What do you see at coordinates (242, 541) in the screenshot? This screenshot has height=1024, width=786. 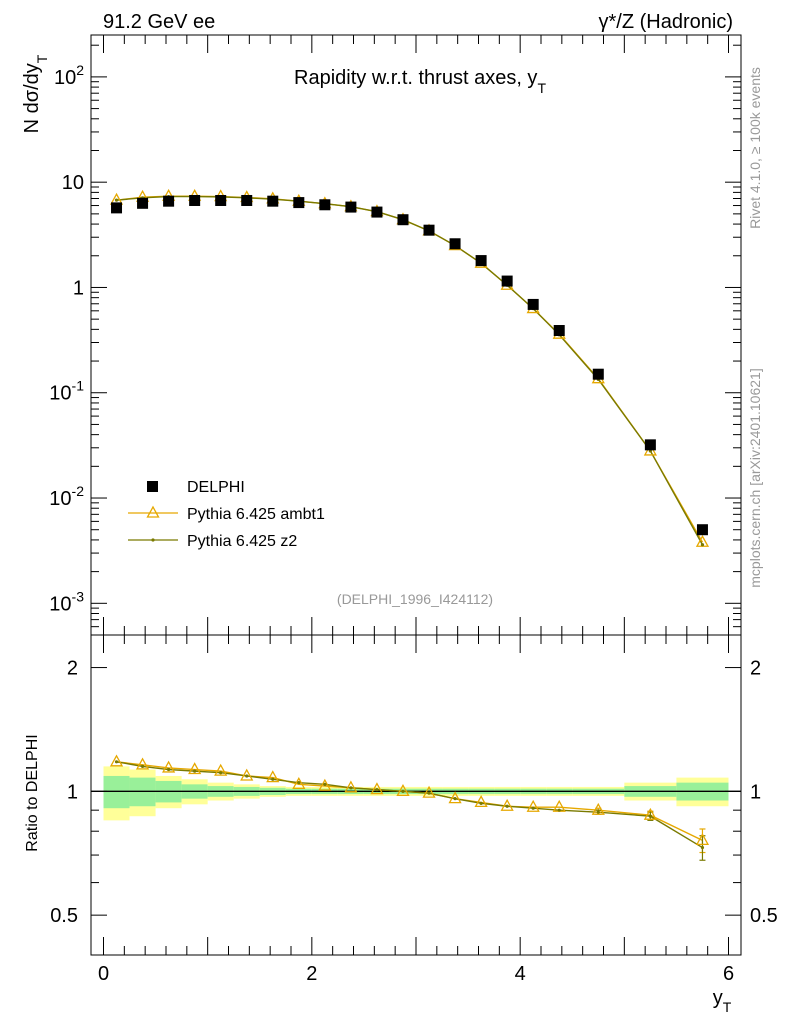 I see `legend-label-z2: Pythia 6.425 z2` at bounding box center [242, 541].